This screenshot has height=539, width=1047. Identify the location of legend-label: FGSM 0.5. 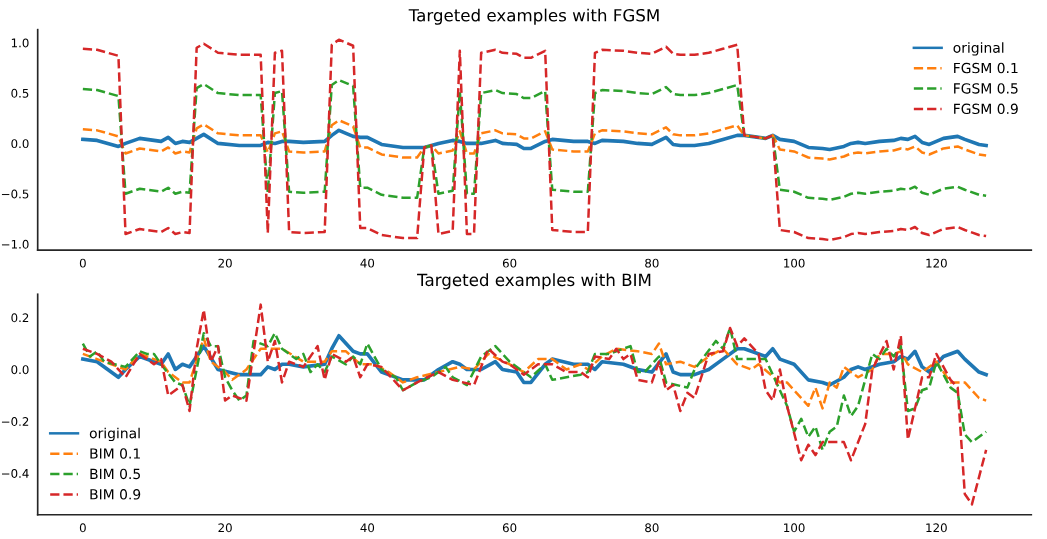
(986, 88).